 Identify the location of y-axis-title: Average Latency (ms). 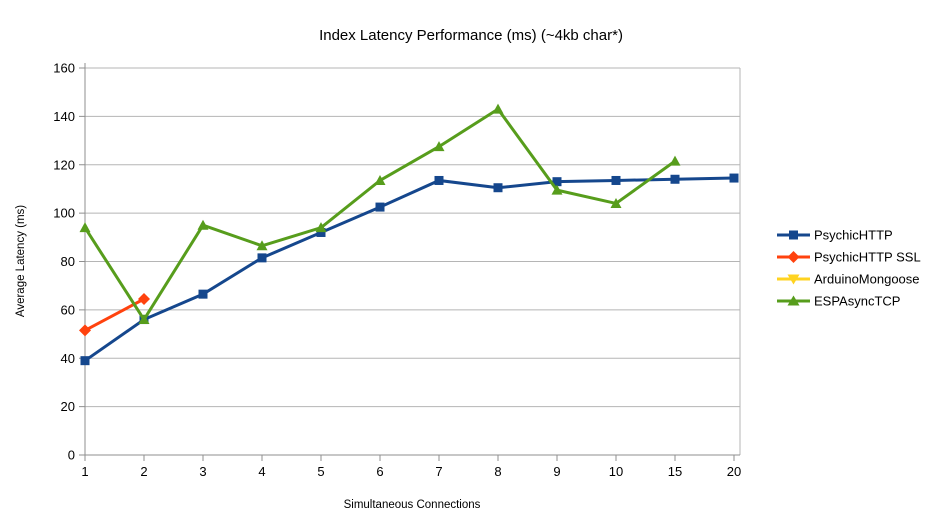
(21, 261).